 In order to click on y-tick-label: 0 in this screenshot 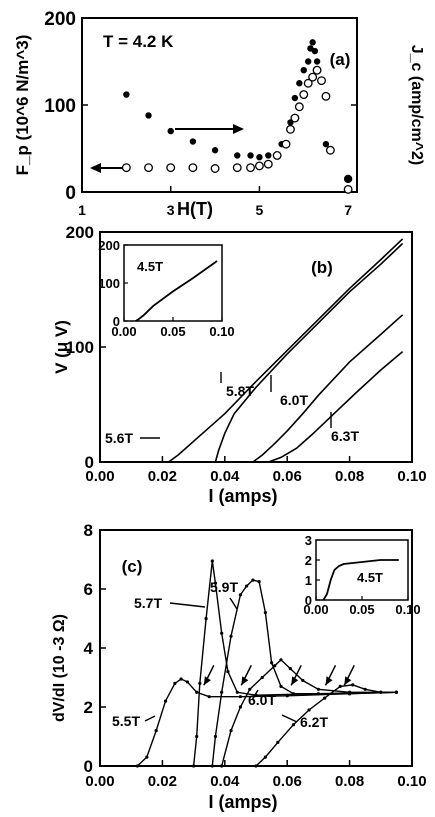, I will do `click(70, 193)`.